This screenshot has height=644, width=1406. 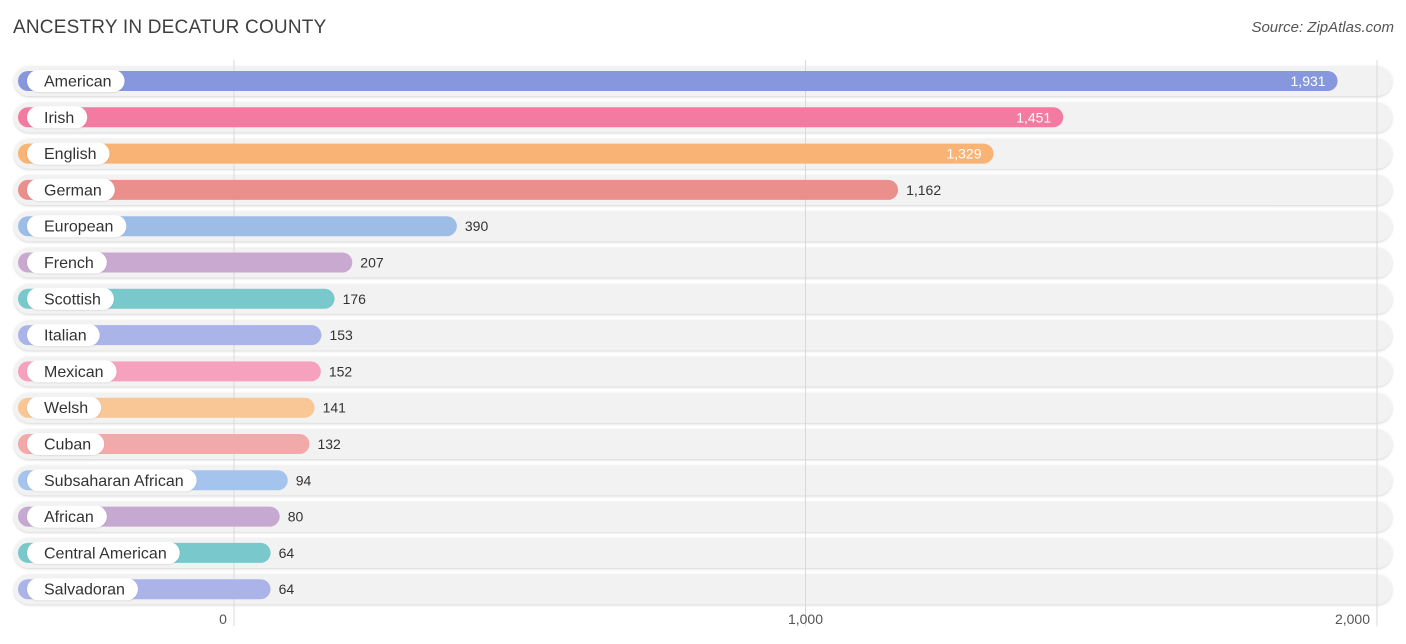 I want to click on category-label: Central American, so click(x=105, y=553).